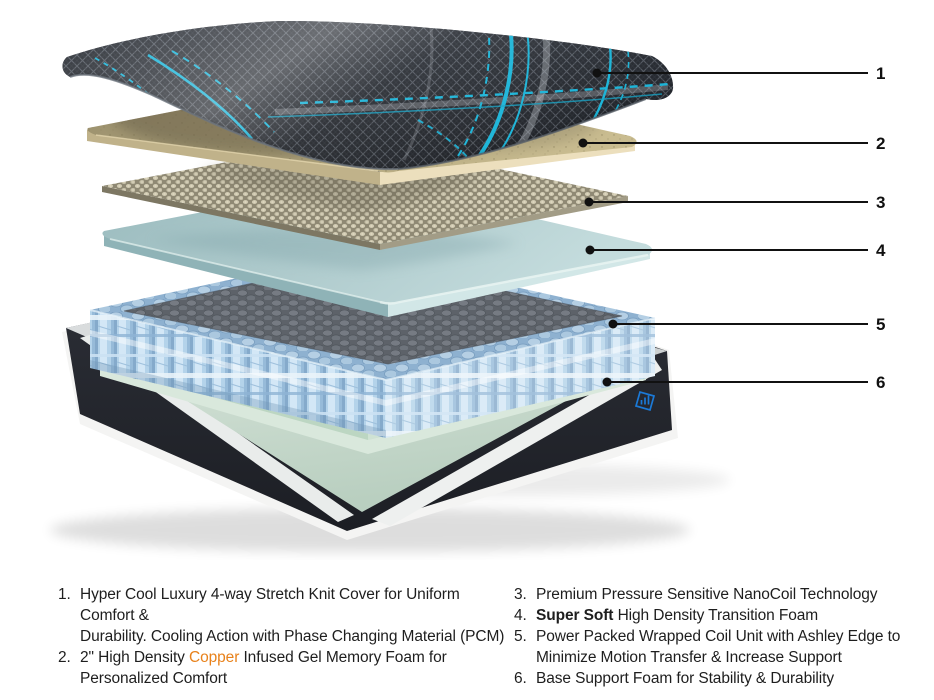 The image size is (934, 700). What do you see at coordinates (738, 73) in the screenshot?
I see `callout-1: 1` at bounding box center [738, 73].